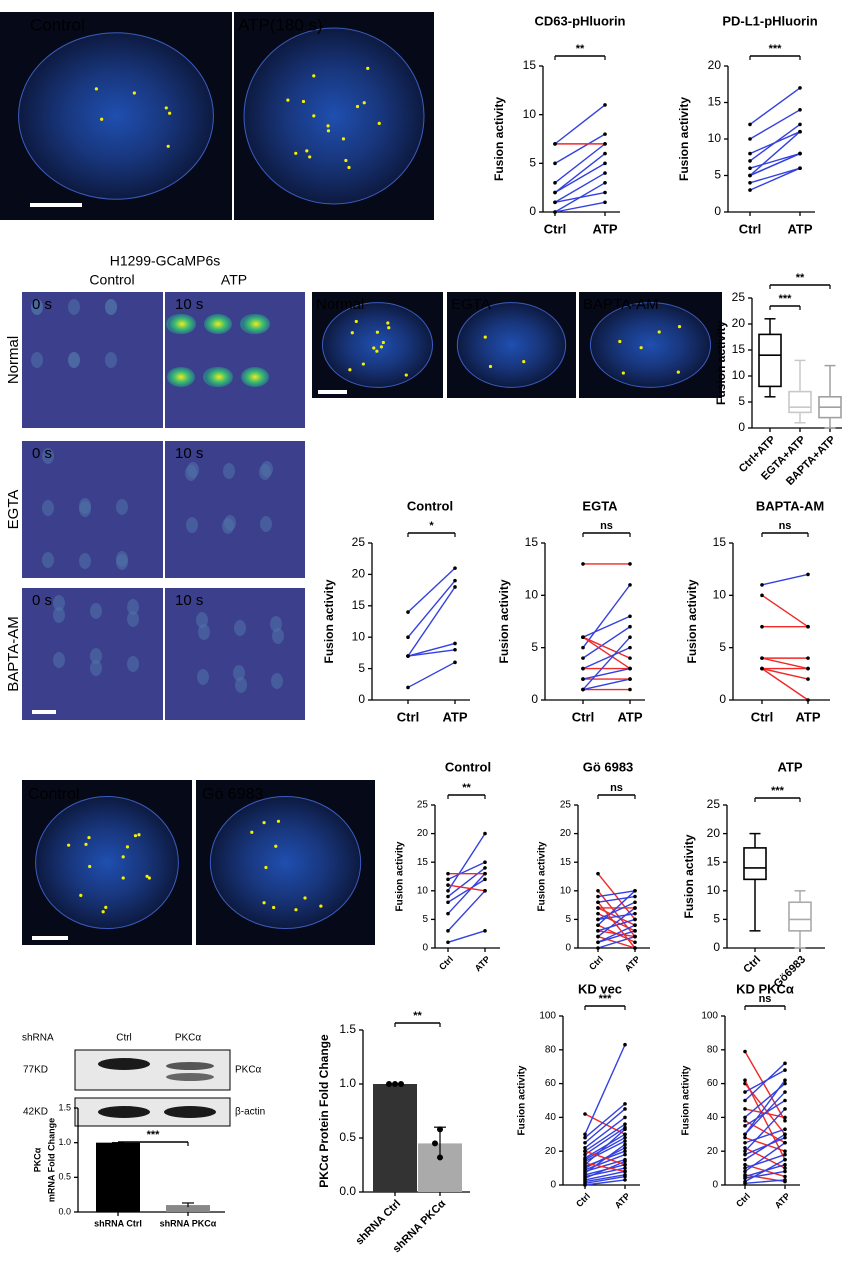 Image resolution: width=859 pixels, height=1268 pixels. What do you see at coordinates (769, 20) in the screenshot?
I see `chart-title: PD-L1-pHluorin` at bounding box center [769, 20].